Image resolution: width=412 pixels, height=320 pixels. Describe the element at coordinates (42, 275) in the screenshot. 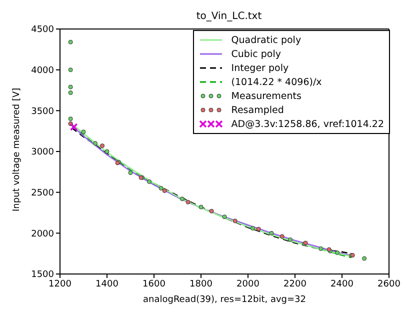

I see `y-tick-label: 1500` at that location.